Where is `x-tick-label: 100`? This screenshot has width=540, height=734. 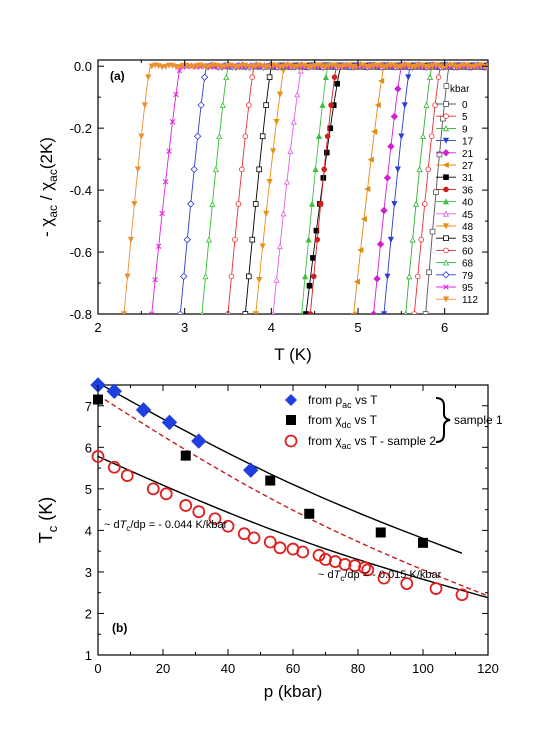
x-tick-label: 100 is located at coordinates (423, 668).